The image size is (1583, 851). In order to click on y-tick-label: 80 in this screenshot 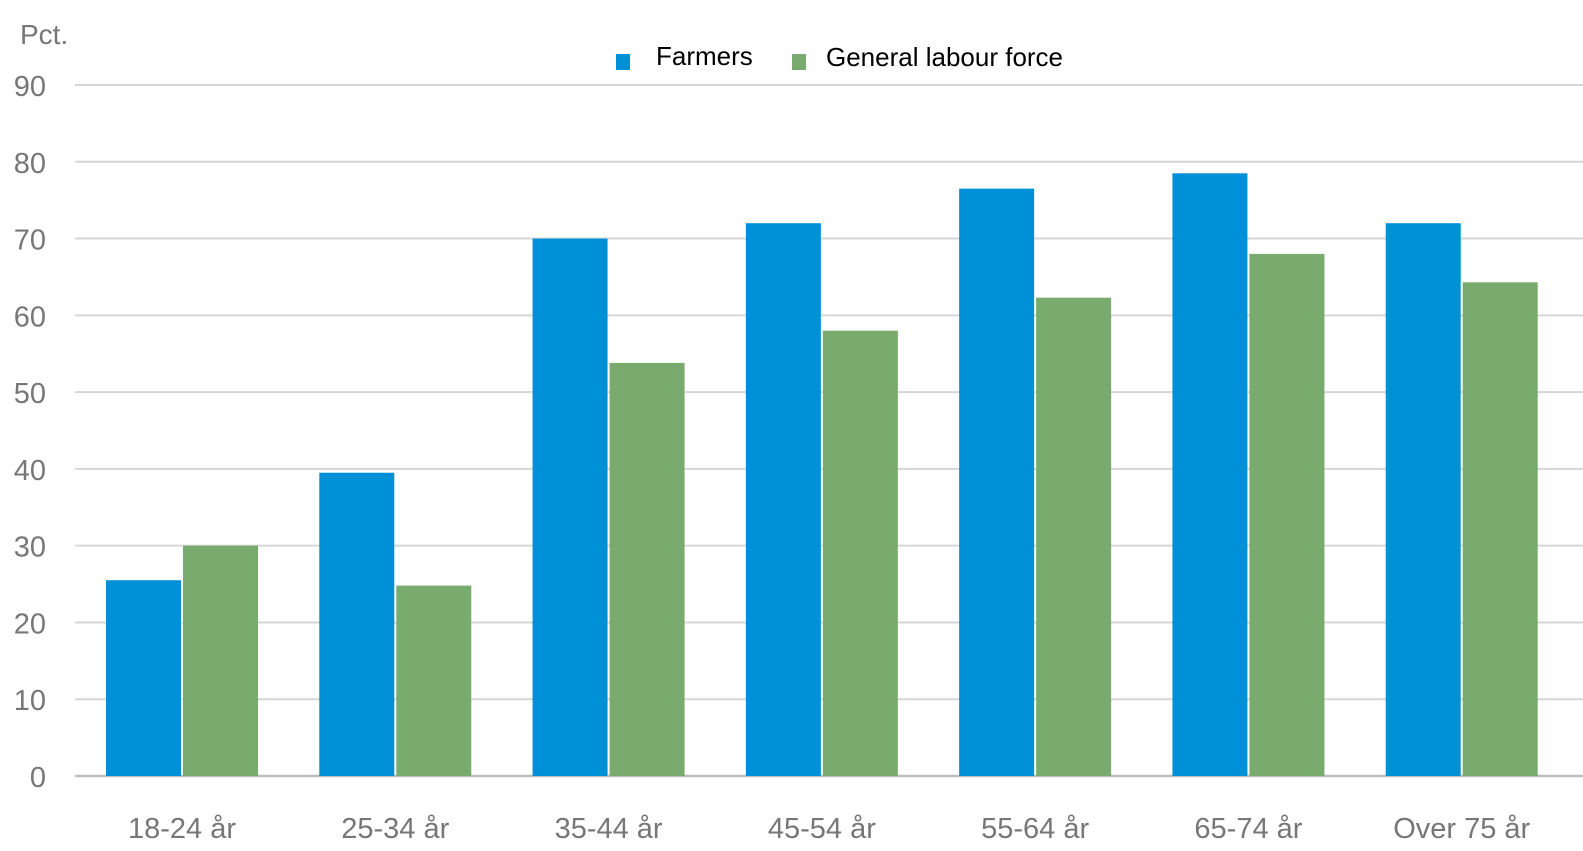, I will do `click(30, 164)`.